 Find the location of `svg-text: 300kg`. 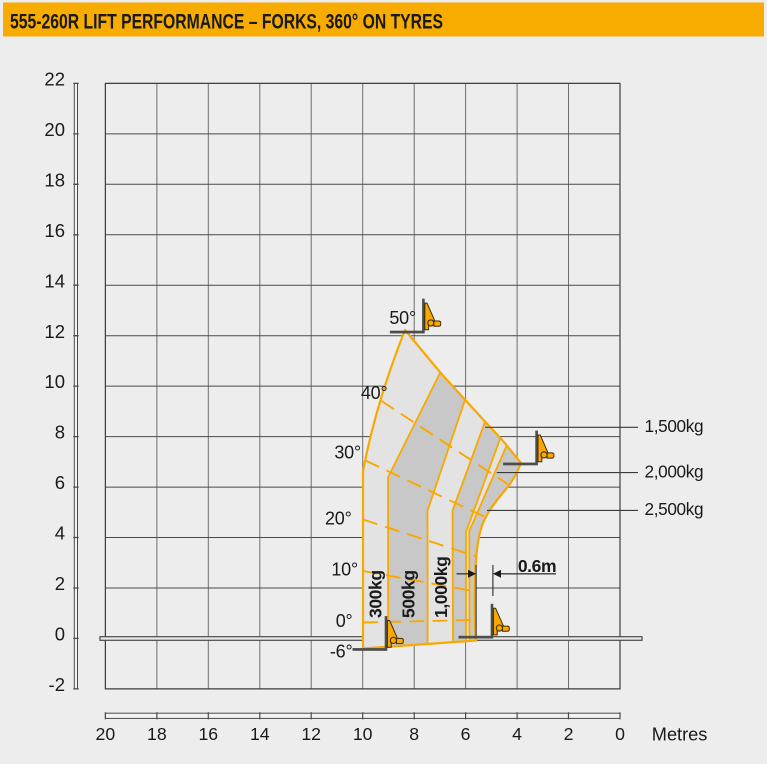

svg-text: 300kg is located at coordinates (376, 594).